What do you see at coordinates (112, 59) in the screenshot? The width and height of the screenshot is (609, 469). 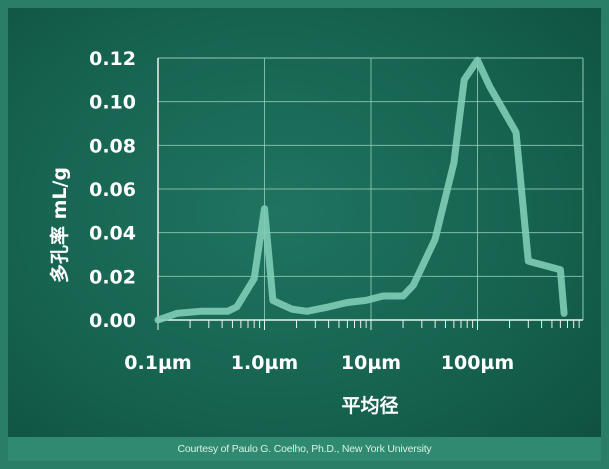 I see `y-tick-label: 0.12` at bounding box center [112, 59].